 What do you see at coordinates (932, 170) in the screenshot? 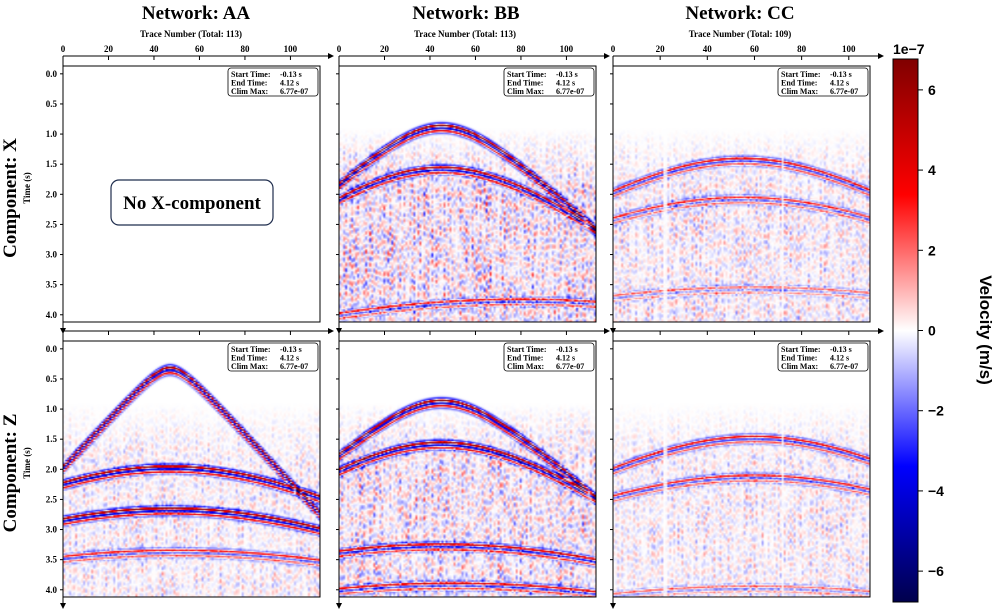
I see `colorbar-tick-label: 4` at bounding box center [932, 170].